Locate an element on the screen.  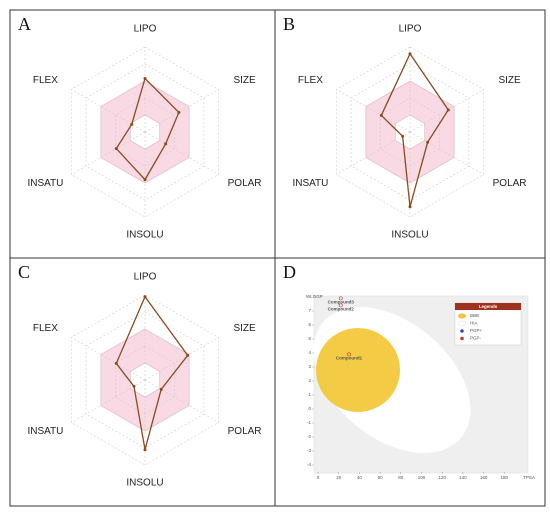
y-axis-title: WLOGP is located at coordinates (314, 296).